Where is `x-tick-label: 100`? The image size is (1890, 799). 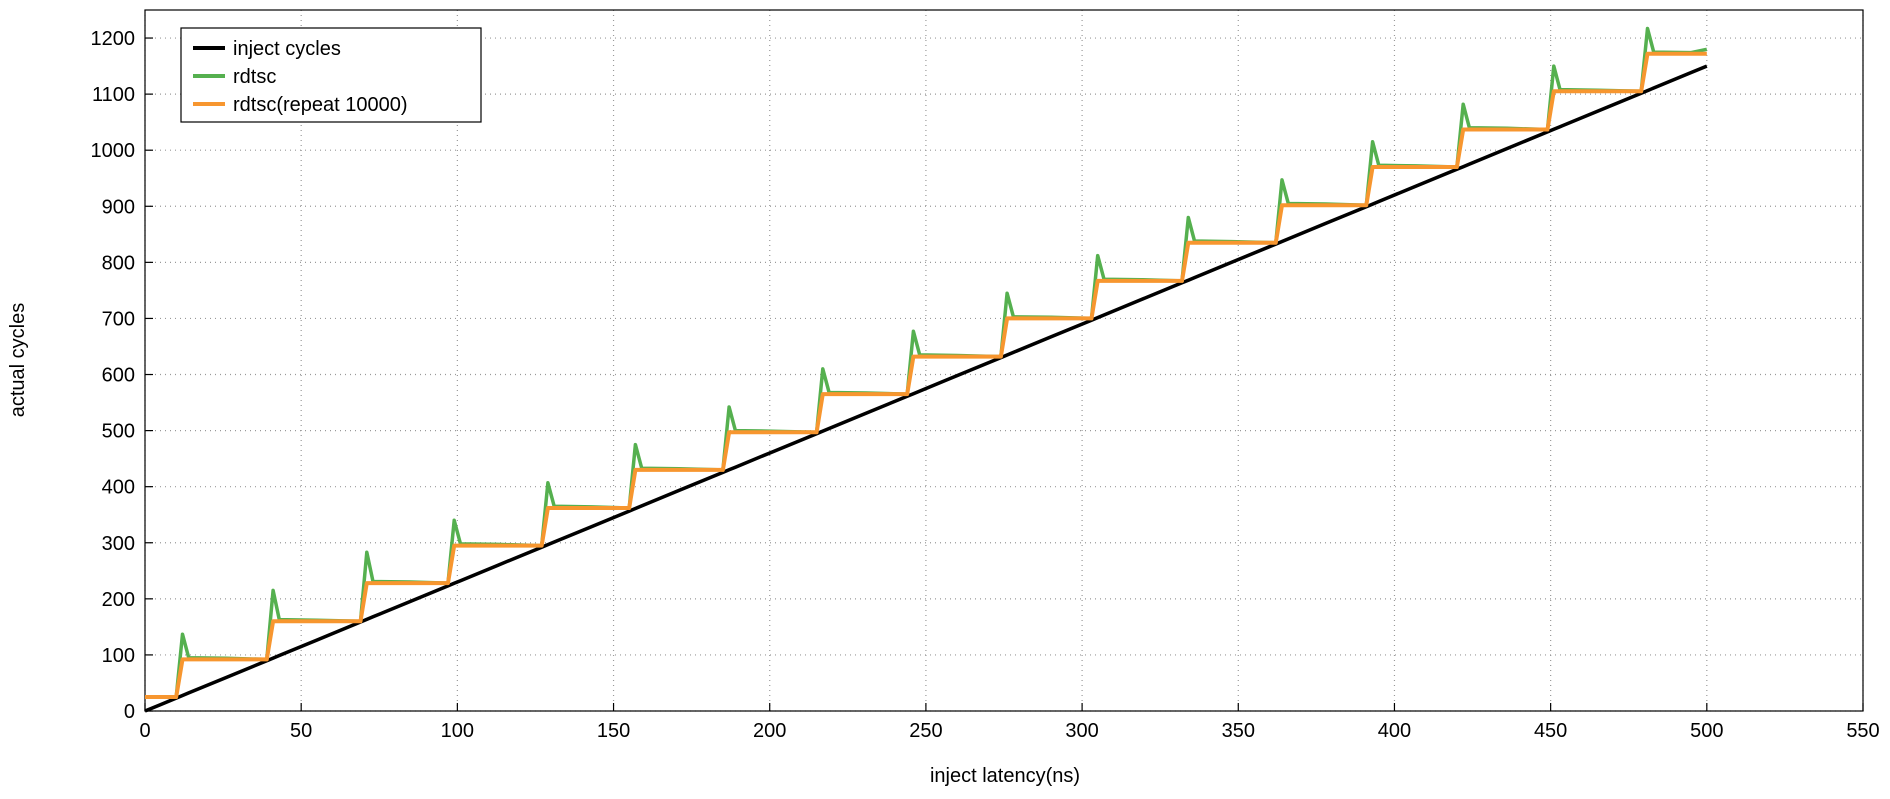
x-tick-label: 100 is located at coordinates (457, 731).